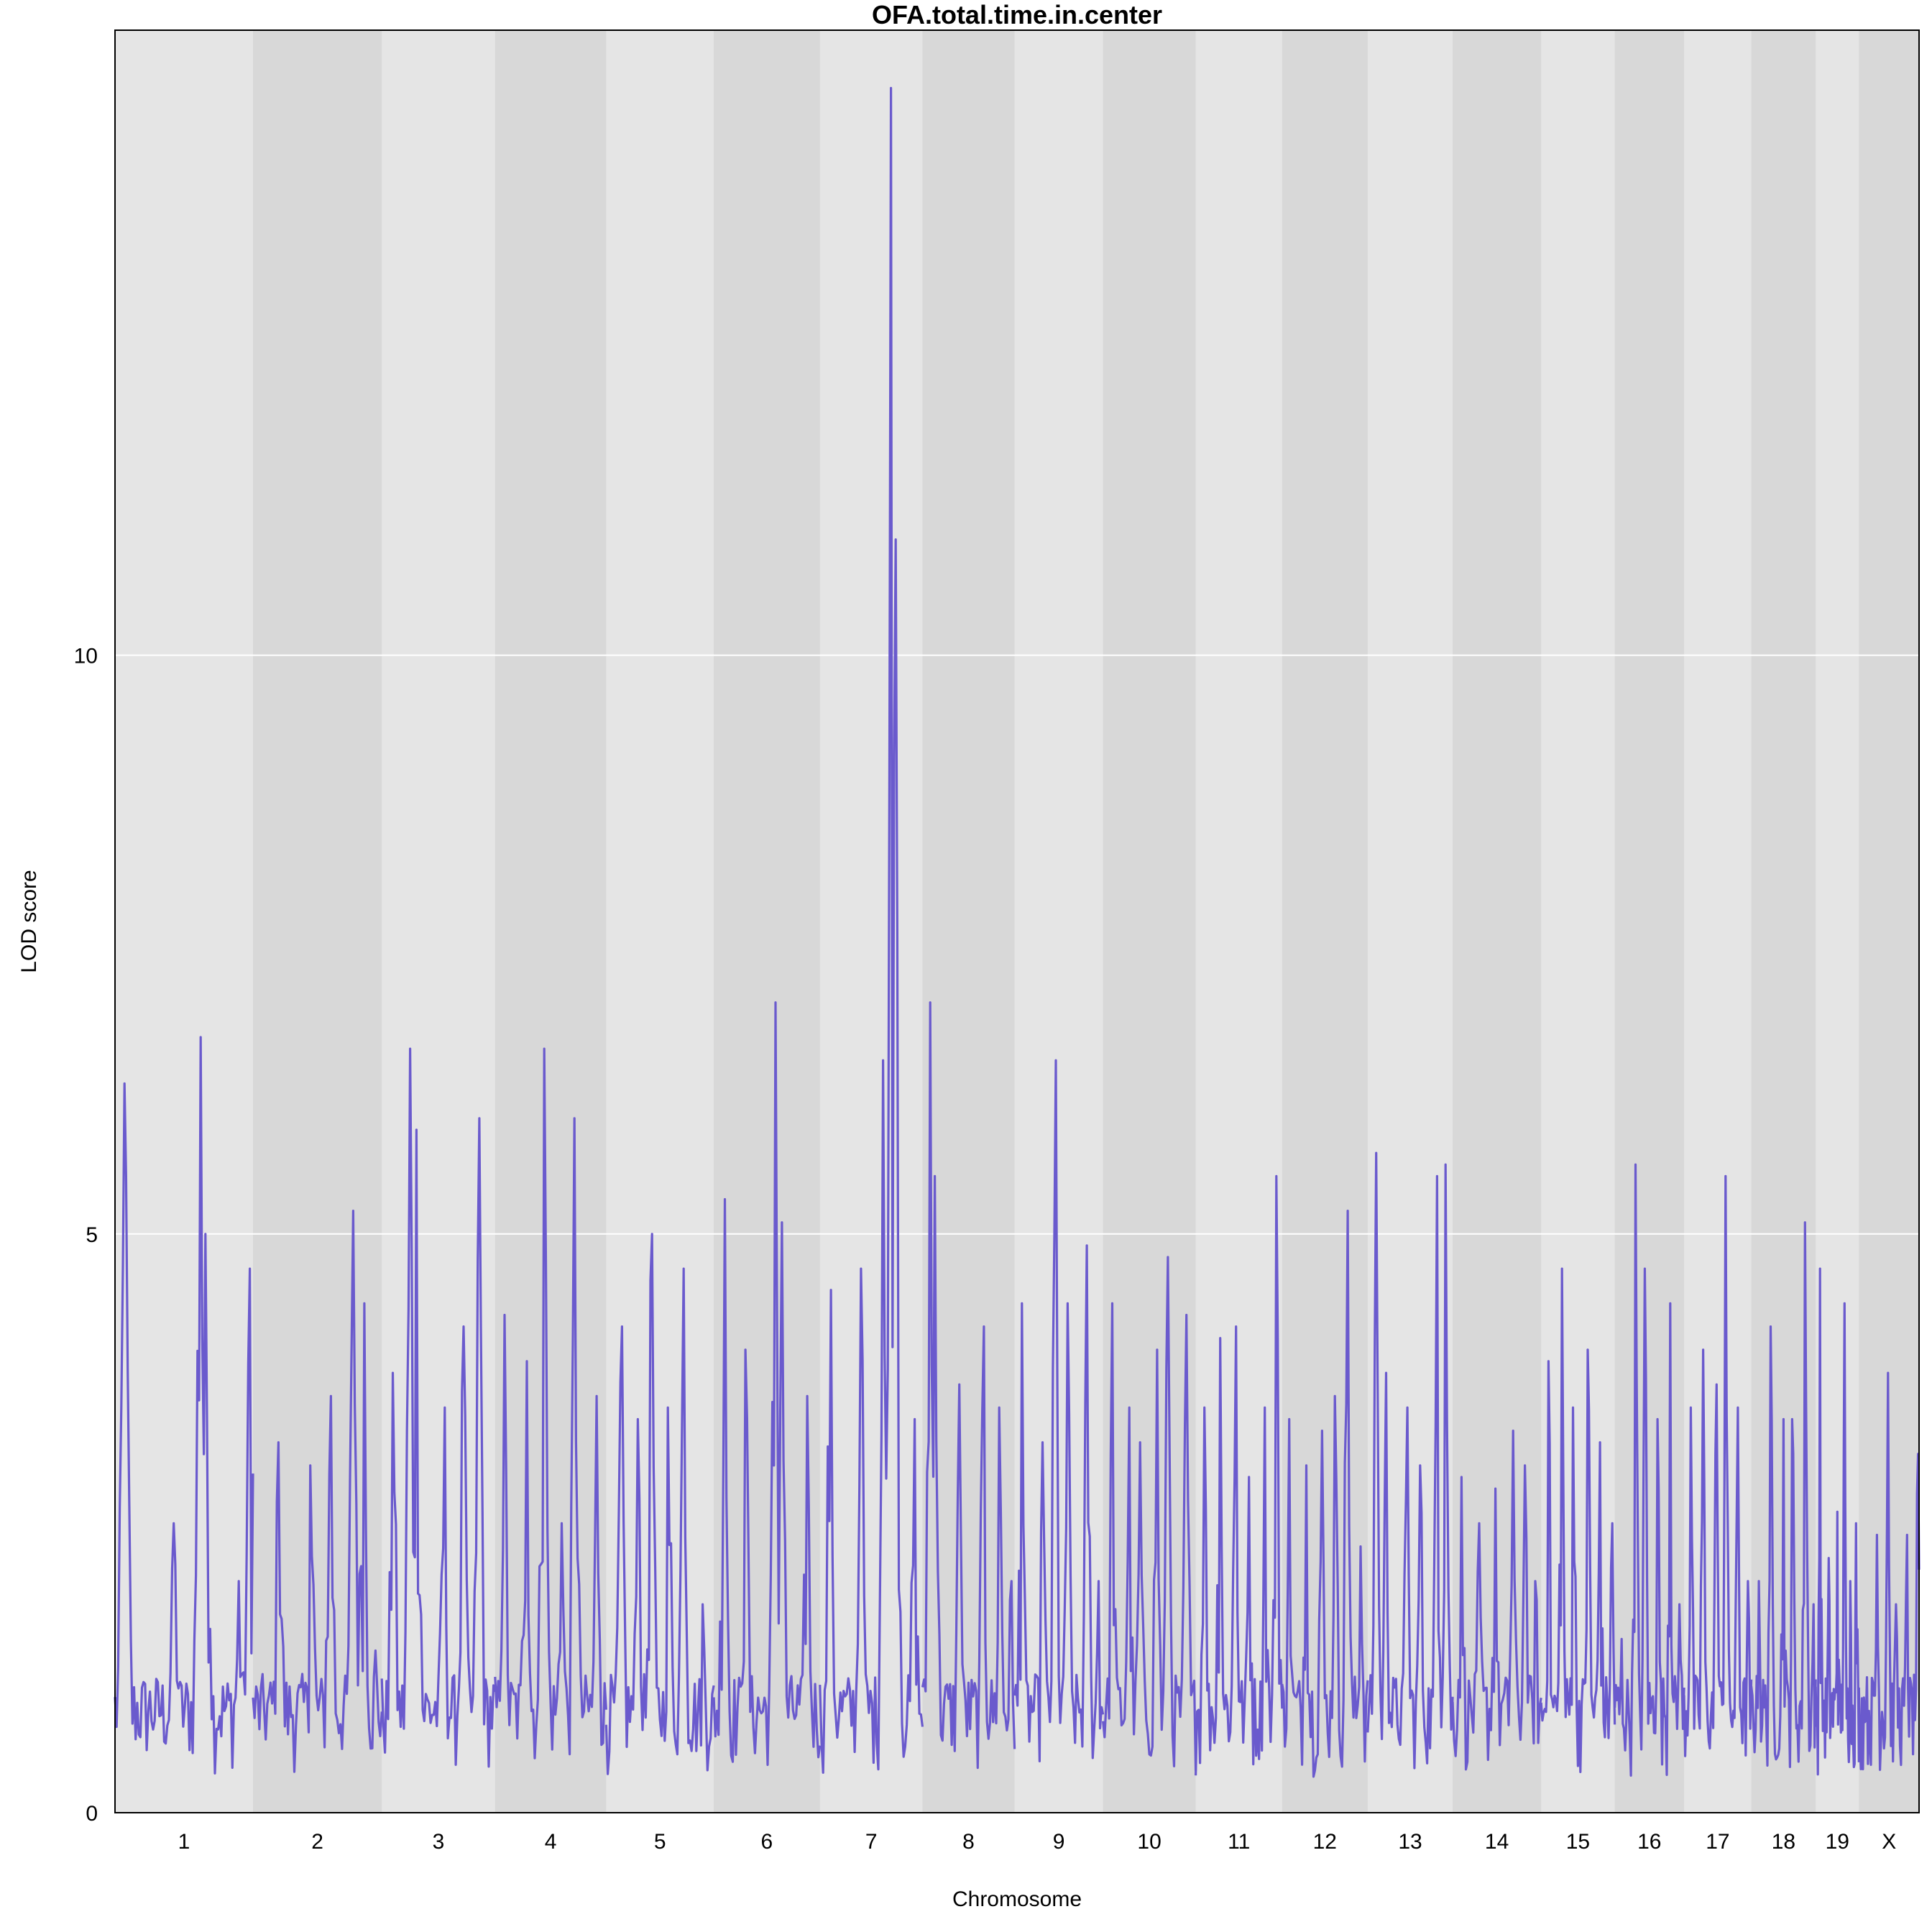 Image resolution: width=1932 pixels, height=1932 pixels. I want to click on x-tick-label-19: 19, so click(1837, 1842).